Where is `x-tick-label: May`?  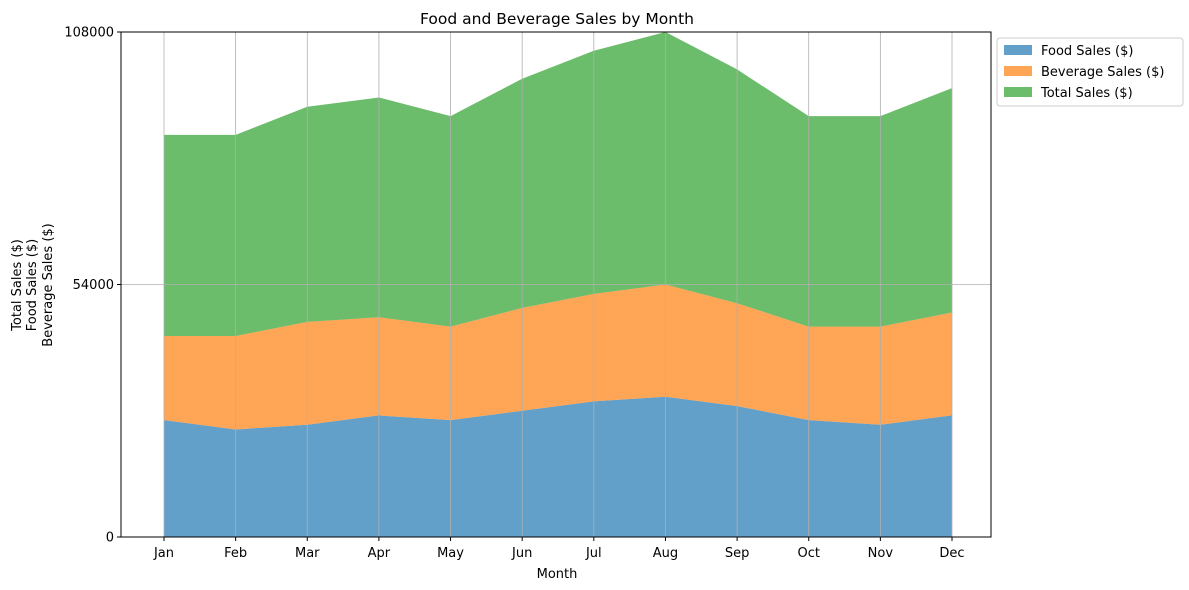
x-tick-label: May is located at coordinates (450, 553).